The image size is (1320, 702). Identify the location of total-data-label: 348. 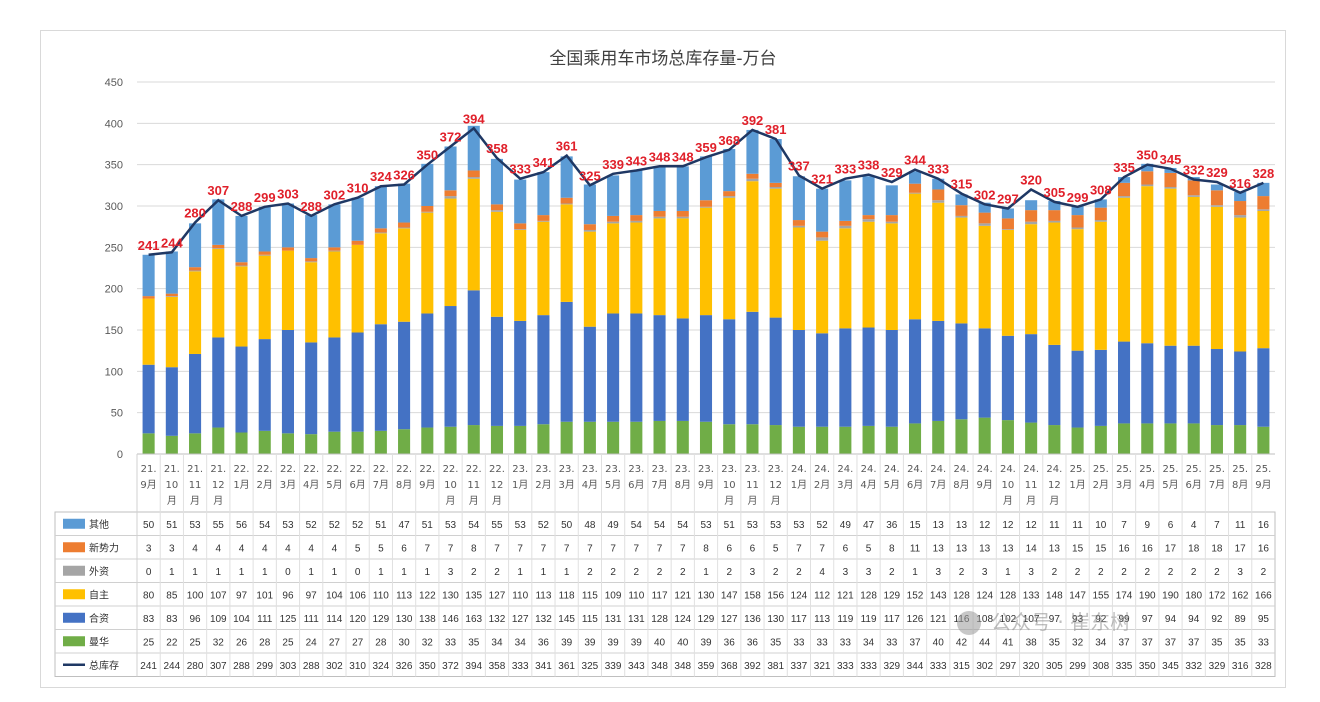
(660, 156).